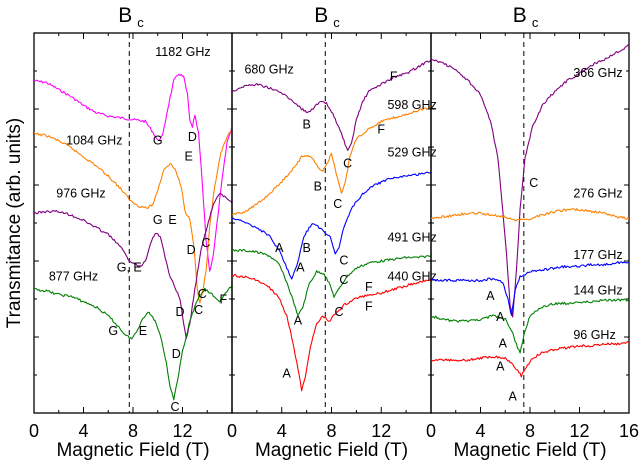 Image resolution: width=643 pixels, height=464 pixels. I want to click on series-label: 276 GHz, so click(597, 193).